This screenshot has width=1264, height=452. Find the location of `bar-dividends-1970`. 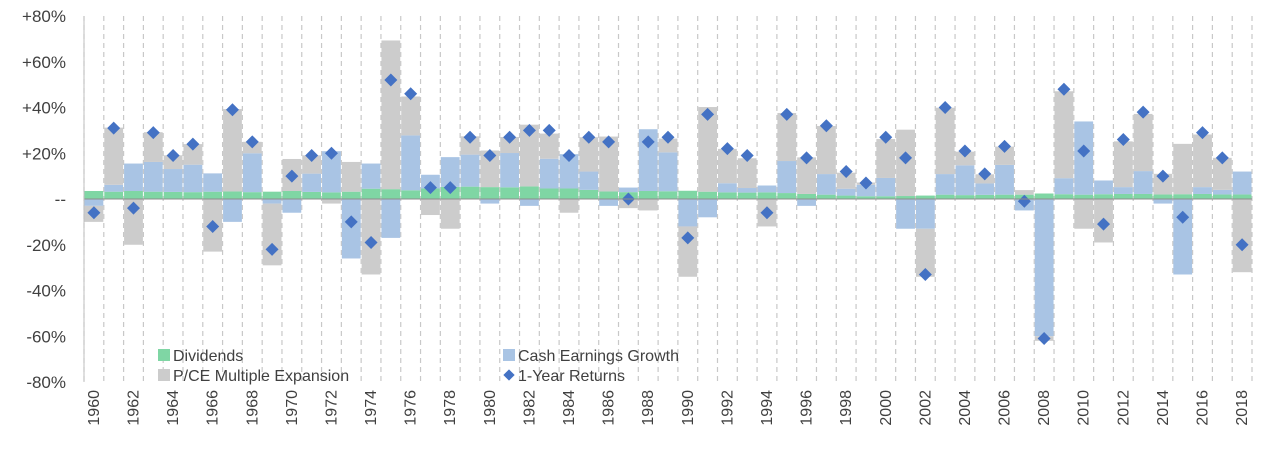

bar-dividends-1970 is located at coordinates (292, 194).